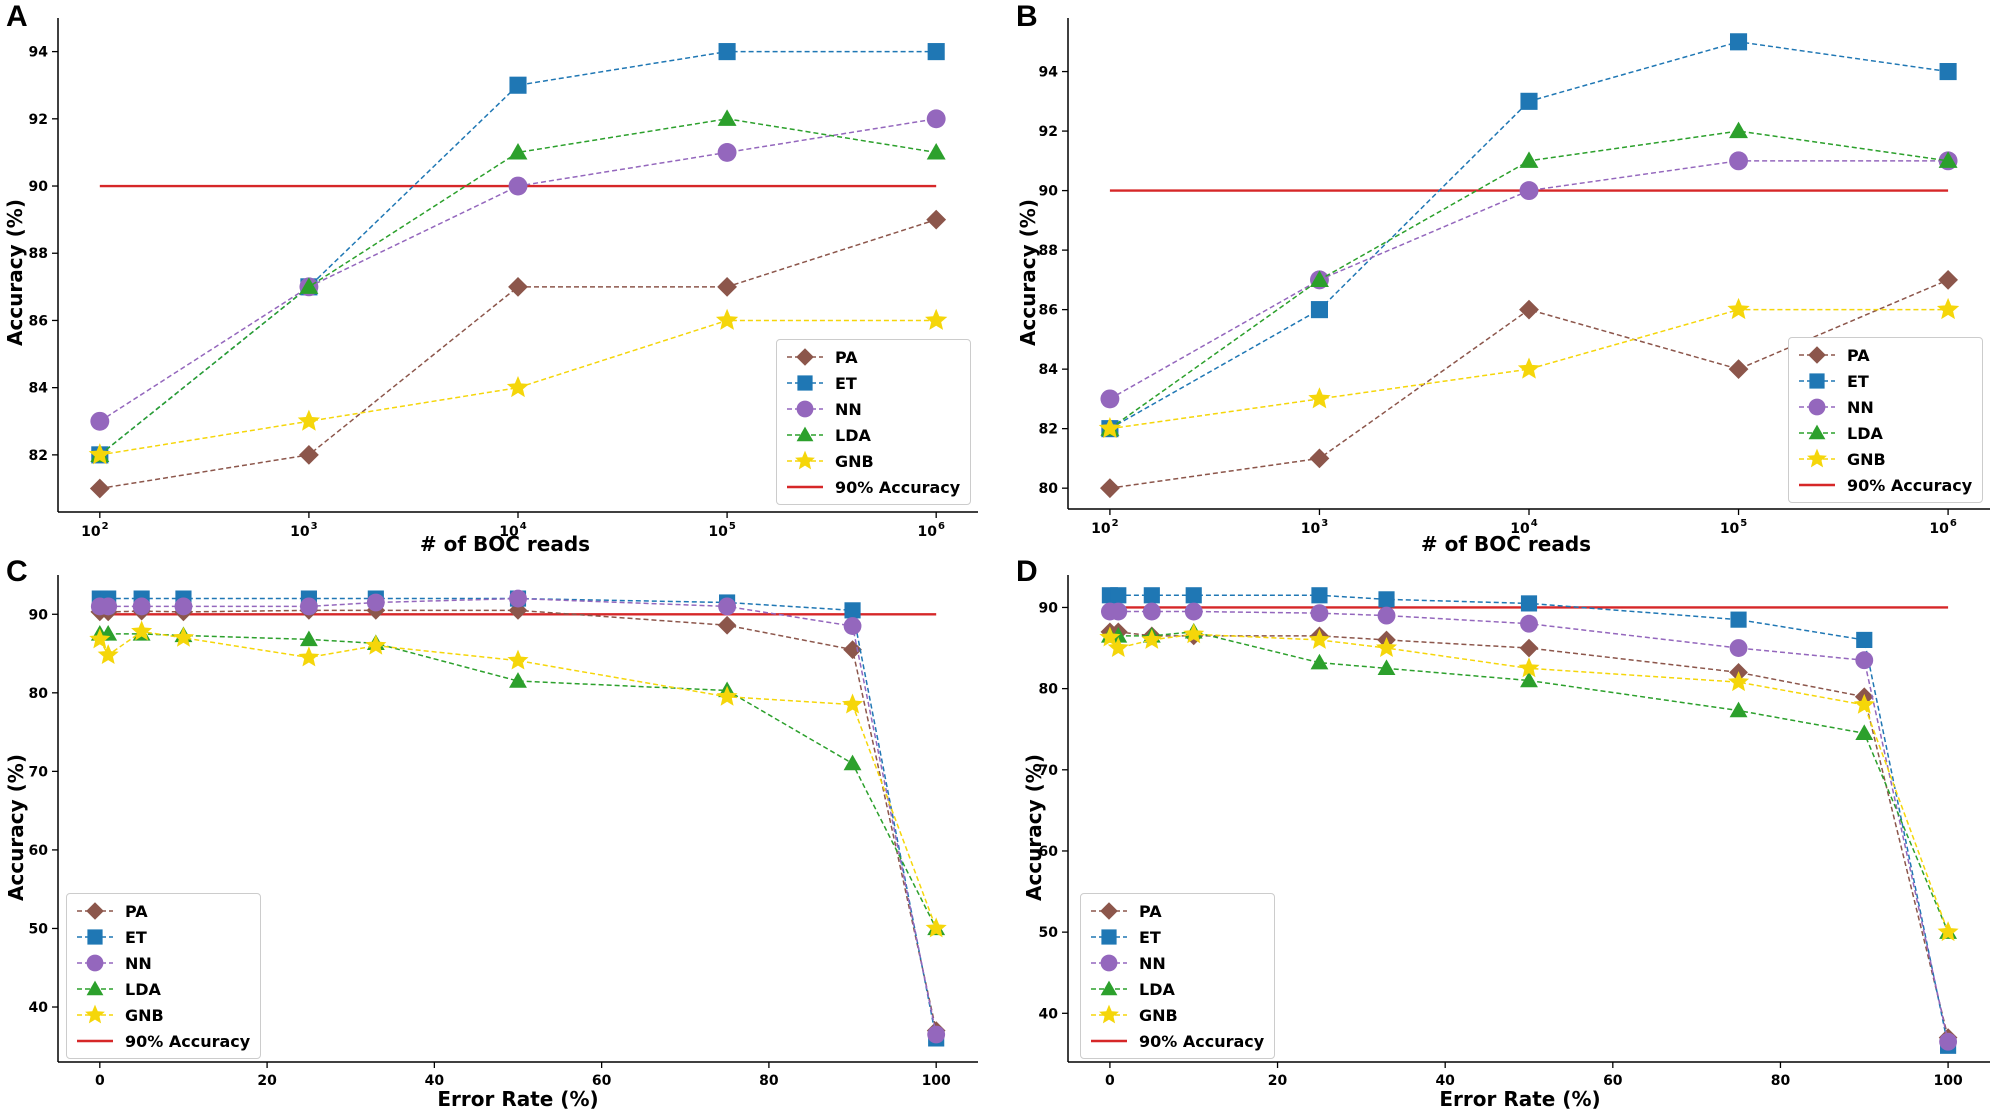 Image resolution: width=2000 pixels, height=1111 pixels. Describe the element at coordinates (1034, 827) in the screenshot. I see `y-axis-label-d: Accuracy (%)` at that location.